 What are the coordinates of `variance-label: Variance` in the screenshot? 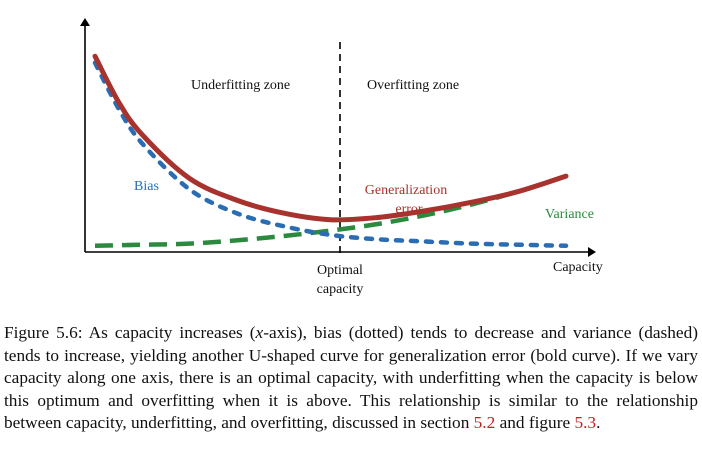 It's located at (569, 214).